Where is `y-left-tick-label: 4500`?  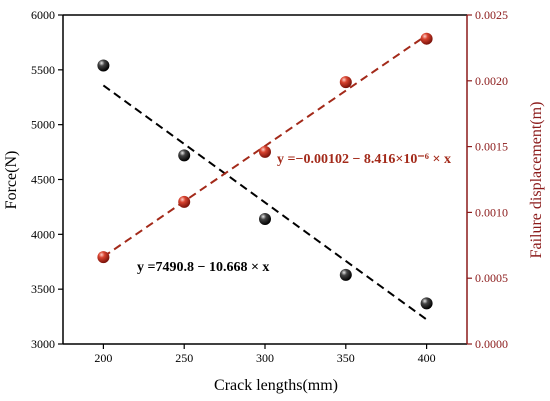
y-left-tick-label: 4500 is located at coordinates (43, 180).